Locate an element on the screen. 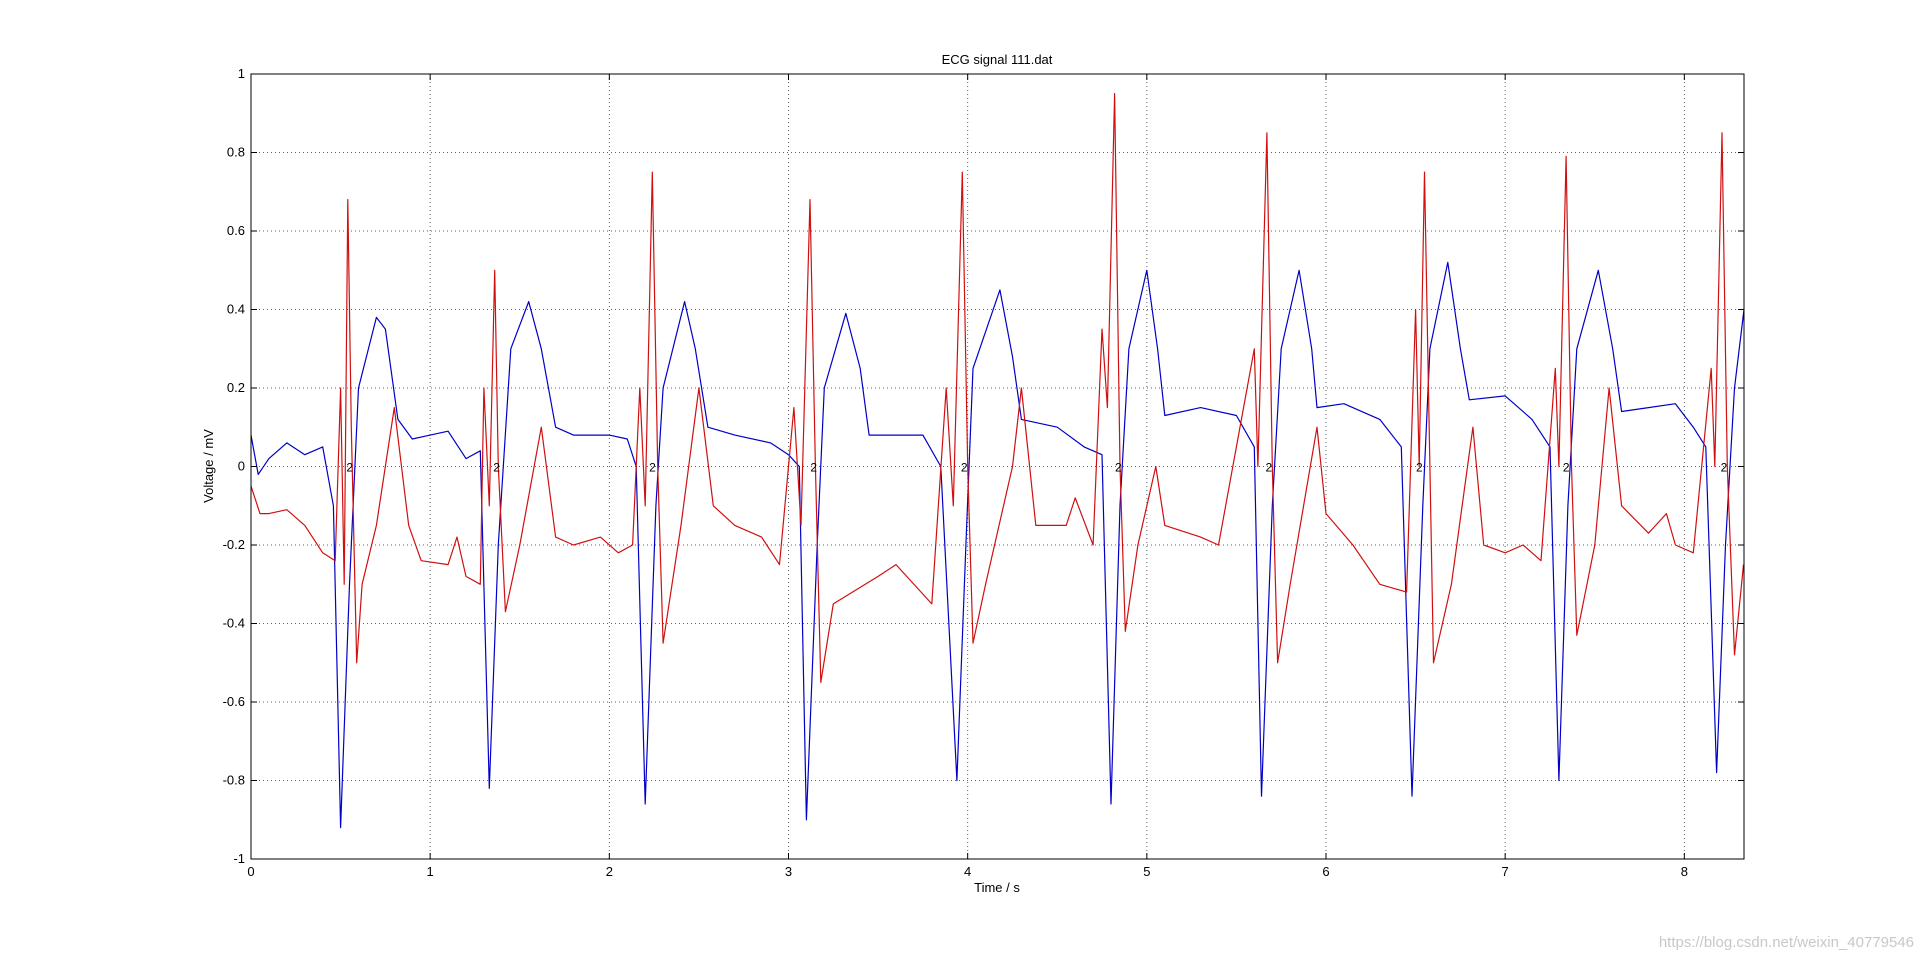  y-tick-label: -0.8 is located at coordinates (234, 780).